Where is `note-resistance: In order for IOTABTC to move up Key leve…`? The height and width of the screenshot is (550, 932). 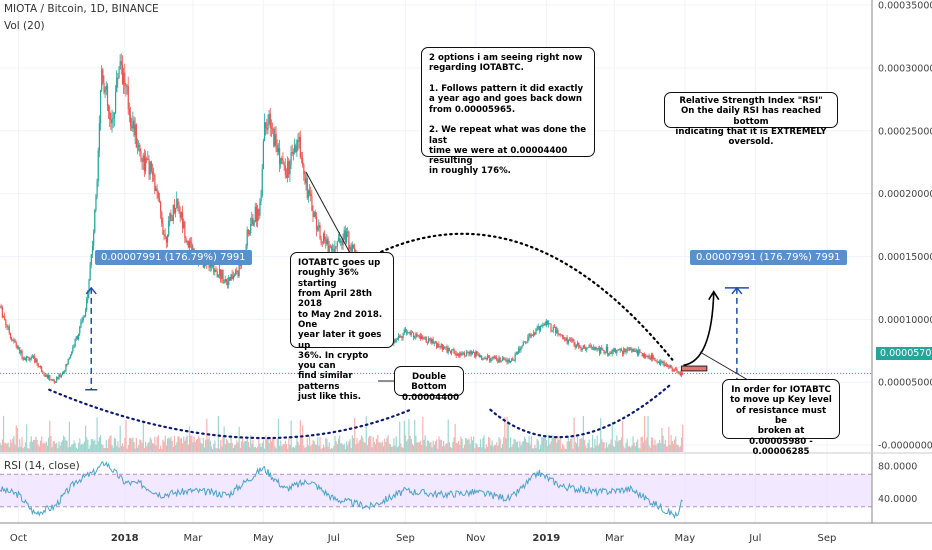
note-resistance: In order for IOTABTC to move up Key leve… is located at coordinates (781, 418).